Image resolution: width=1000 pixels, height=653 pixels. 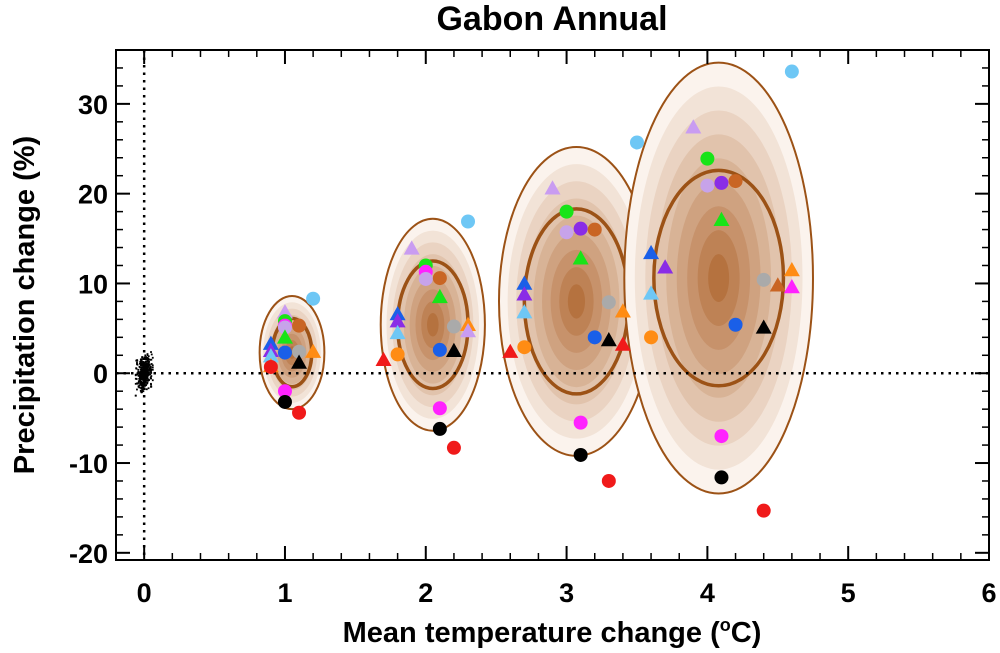 I want to click on x-tick-label: 1, so click(x=284, y=593).